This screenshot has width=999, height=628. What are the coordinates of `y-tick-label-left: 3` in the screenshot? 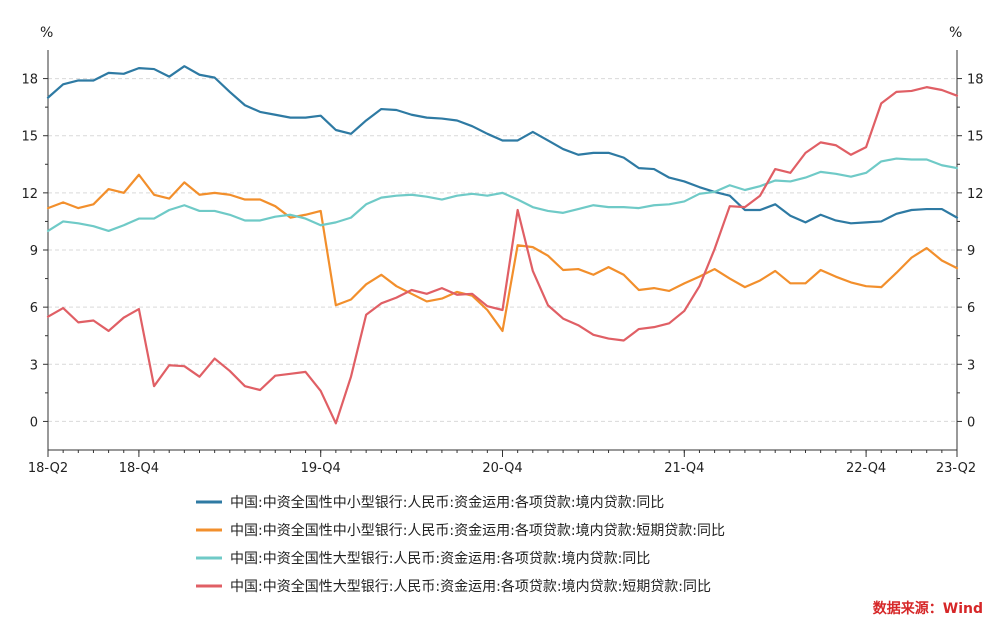 It's located at (34, 365).